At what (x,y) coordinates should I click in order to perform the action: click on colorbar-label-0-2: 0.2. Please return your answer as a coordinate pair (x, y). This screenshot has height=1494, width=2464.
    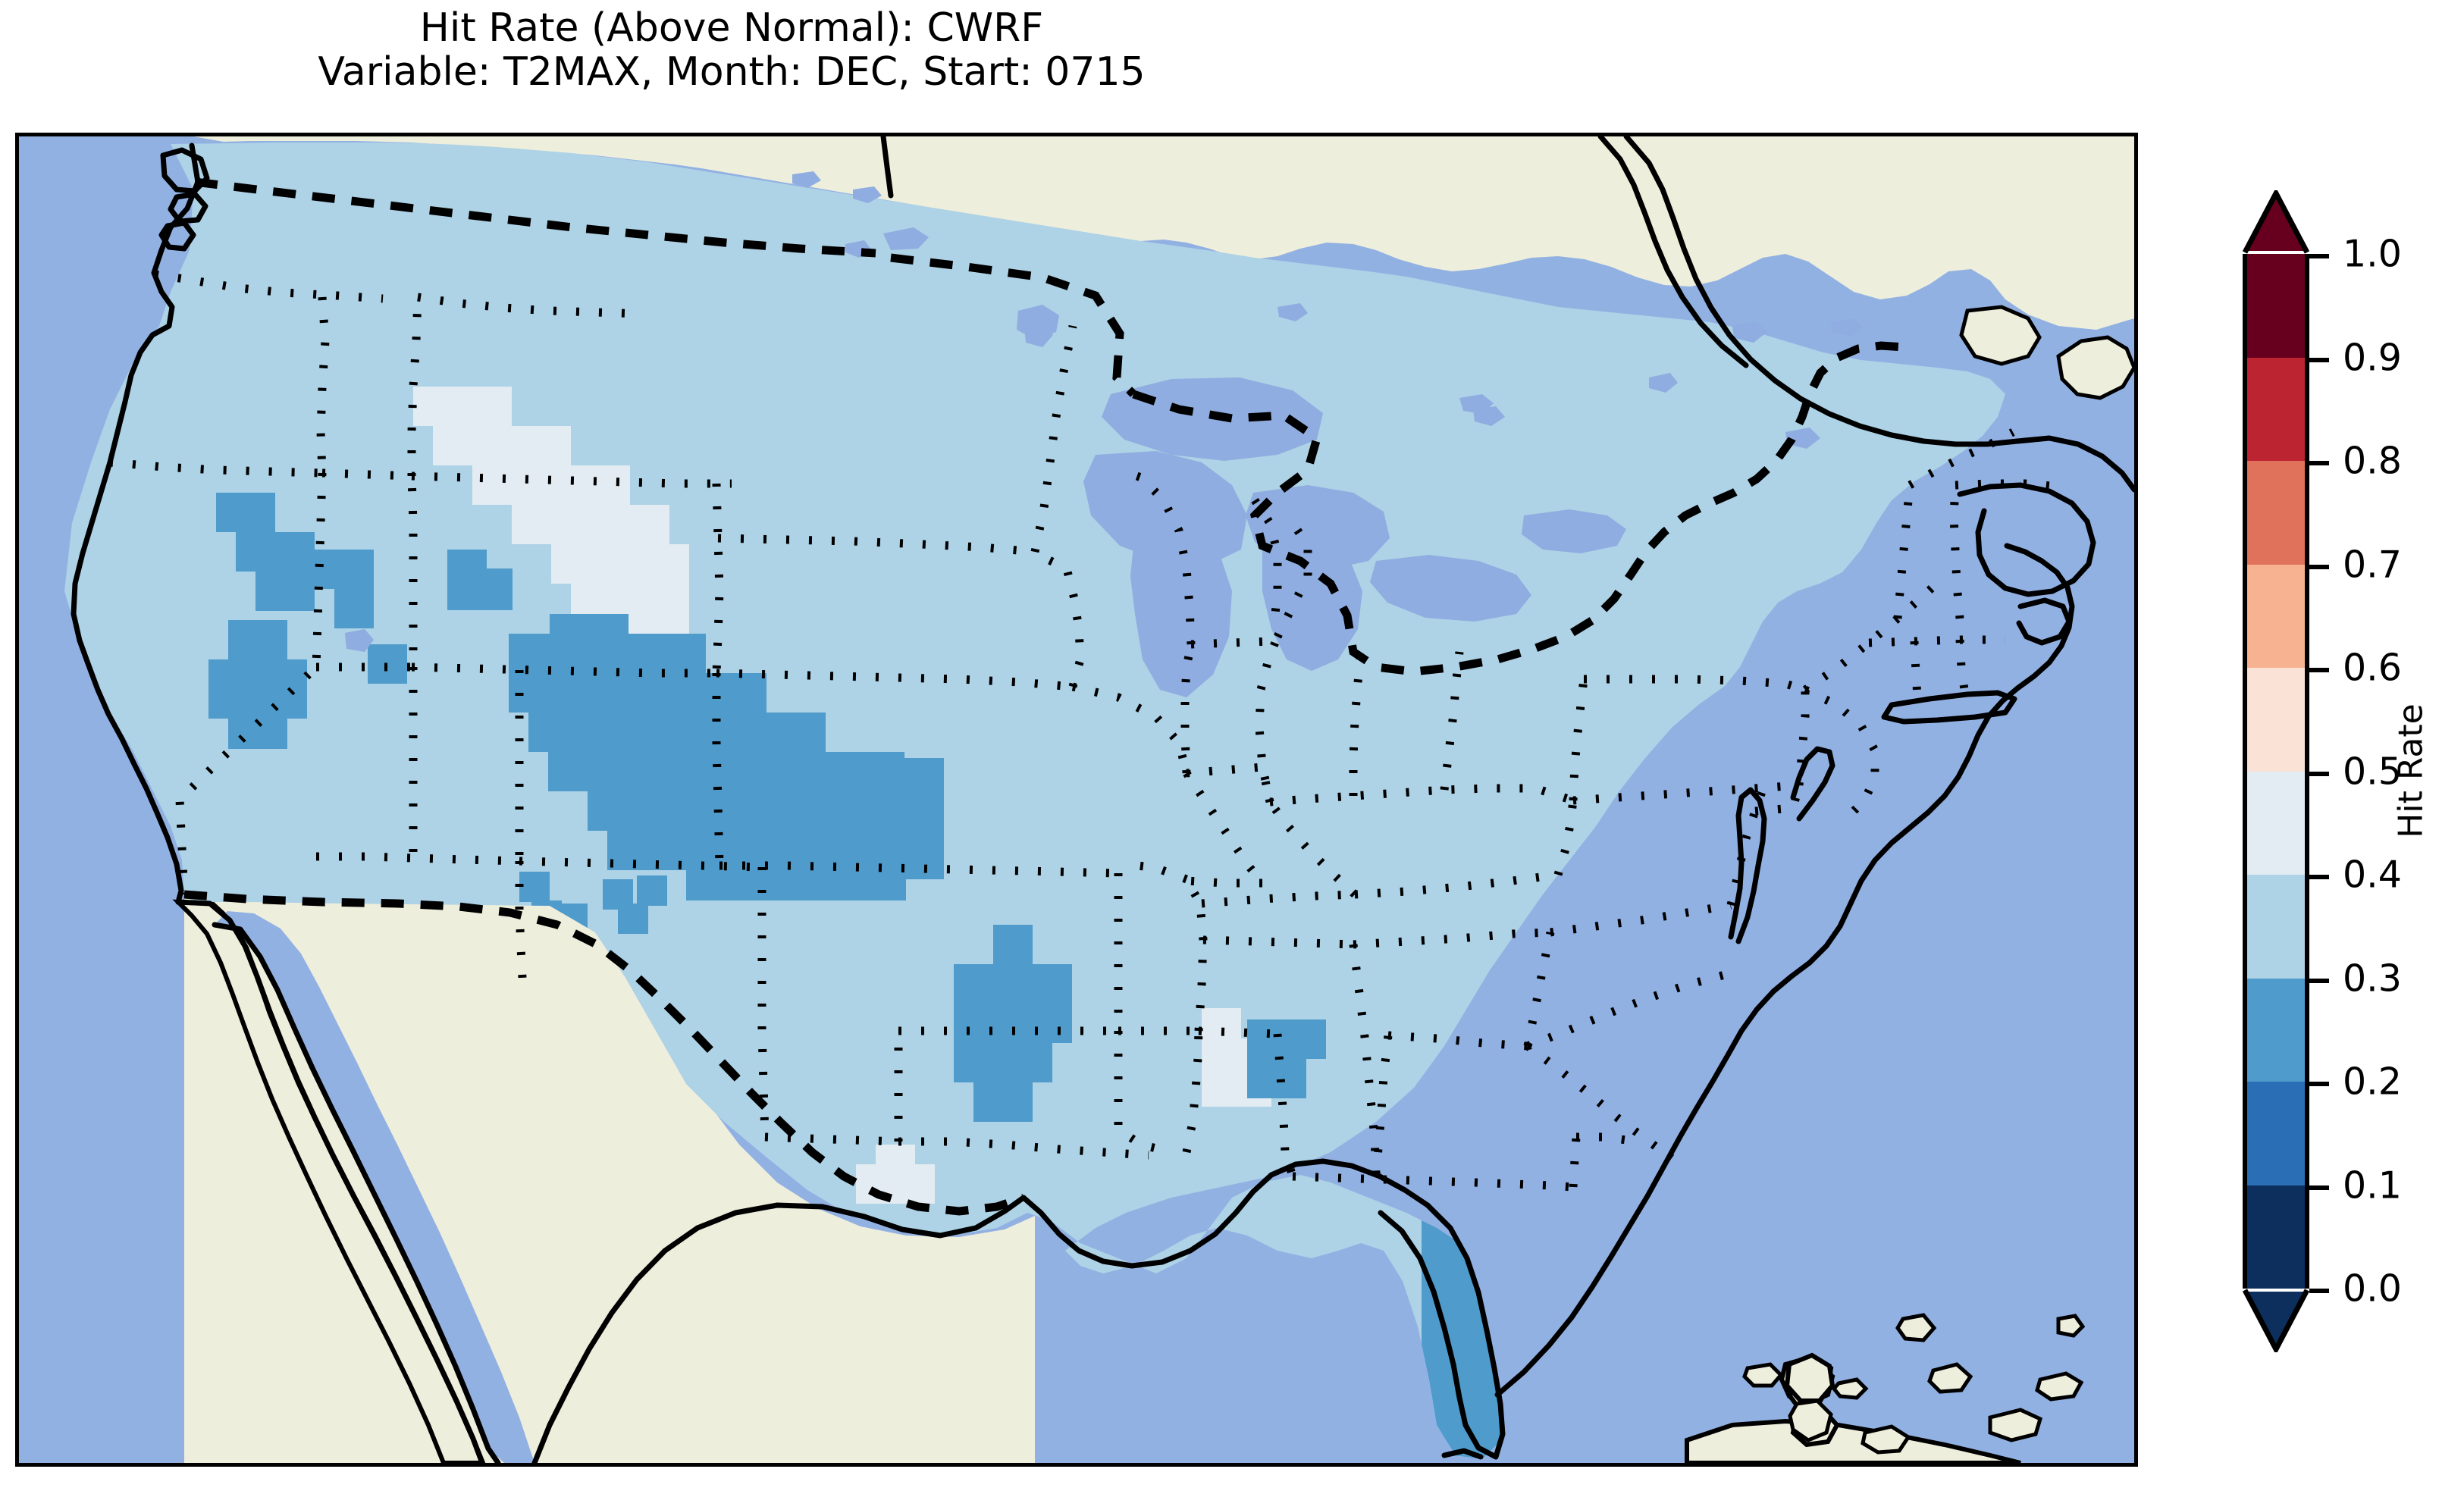
    Looking at the image, I should click on (2372, 1082).